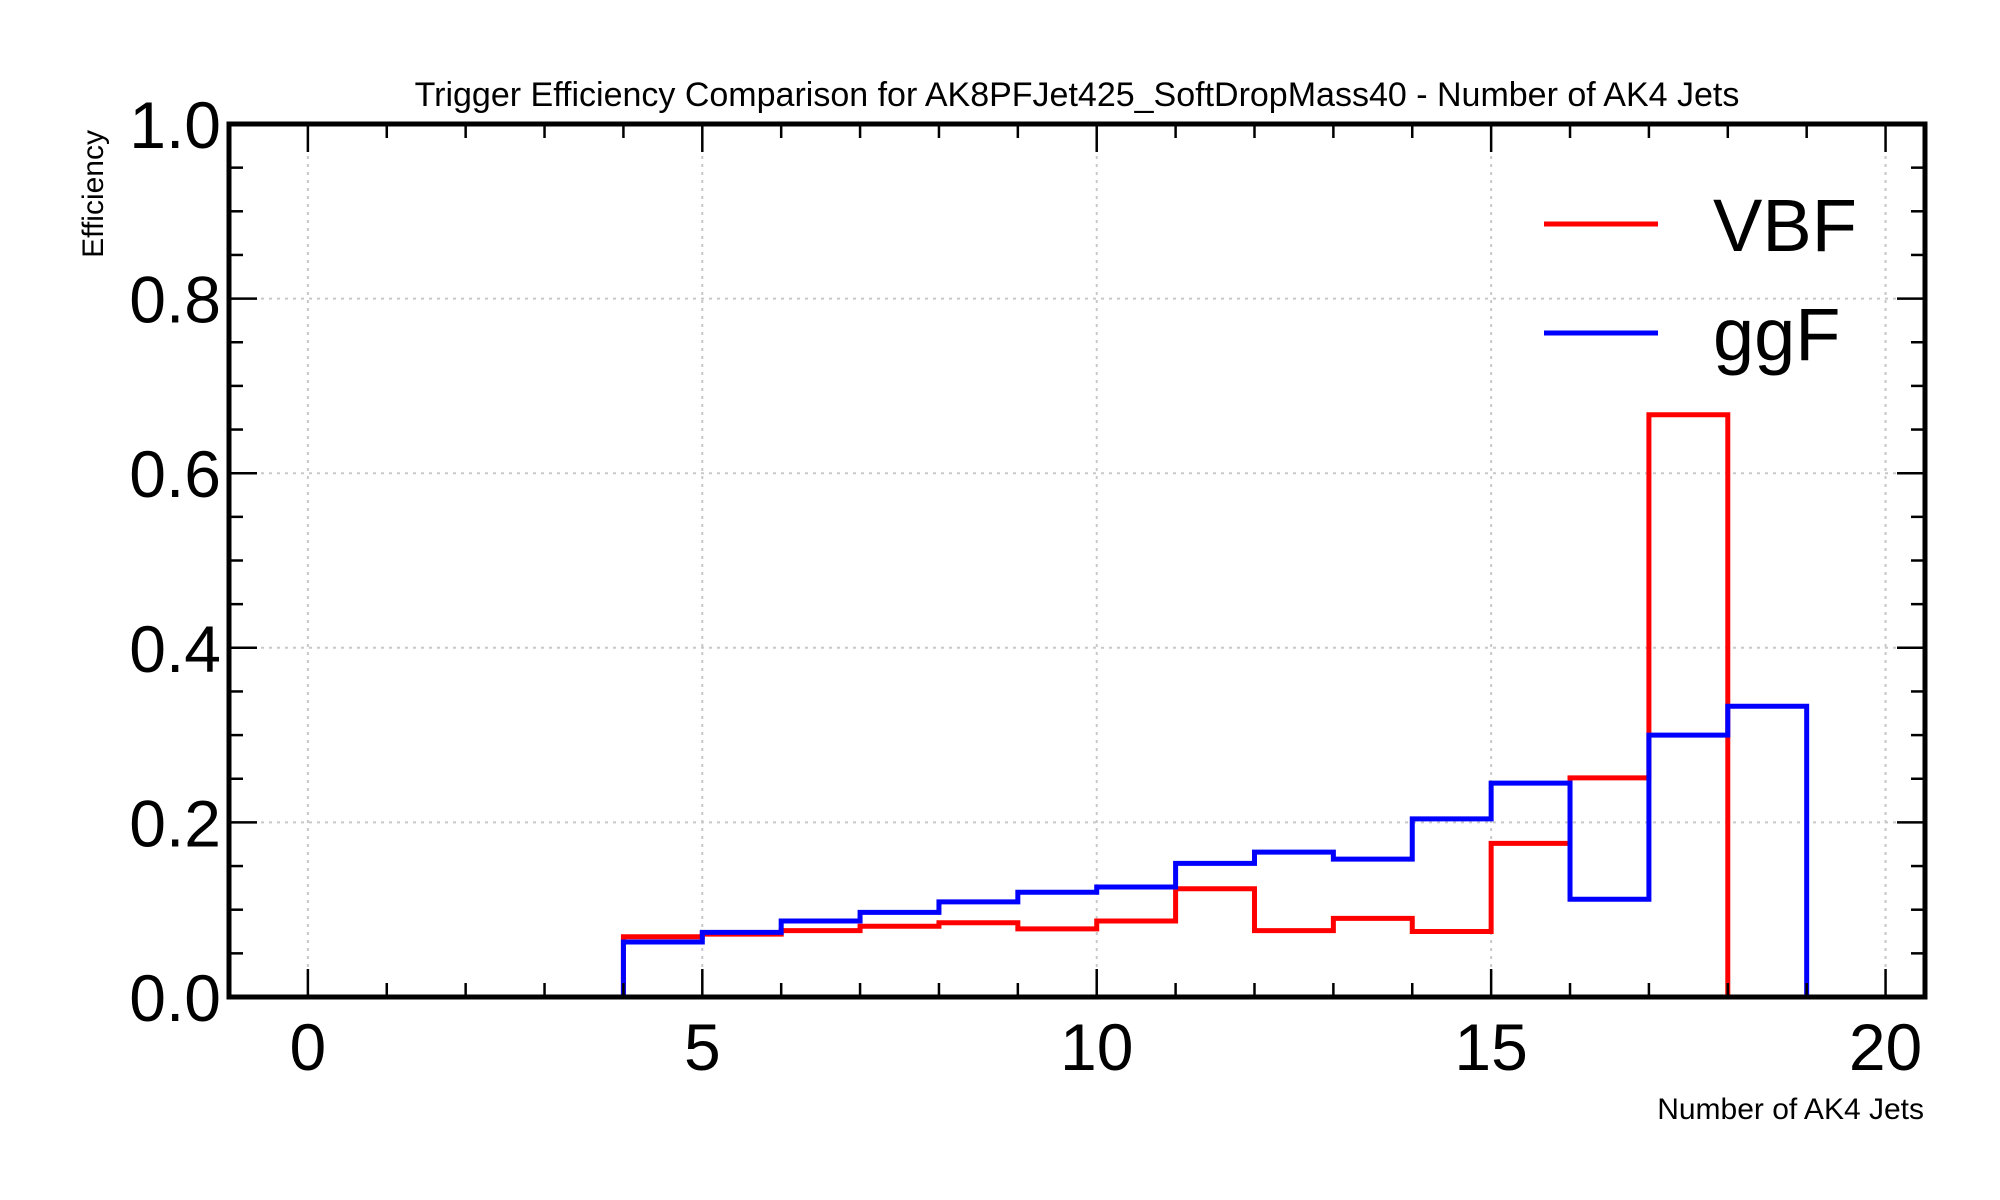  Describe the element at coordinates (175, 300) in the screenshot. I see `y-tick-label: 0.8` at that location.